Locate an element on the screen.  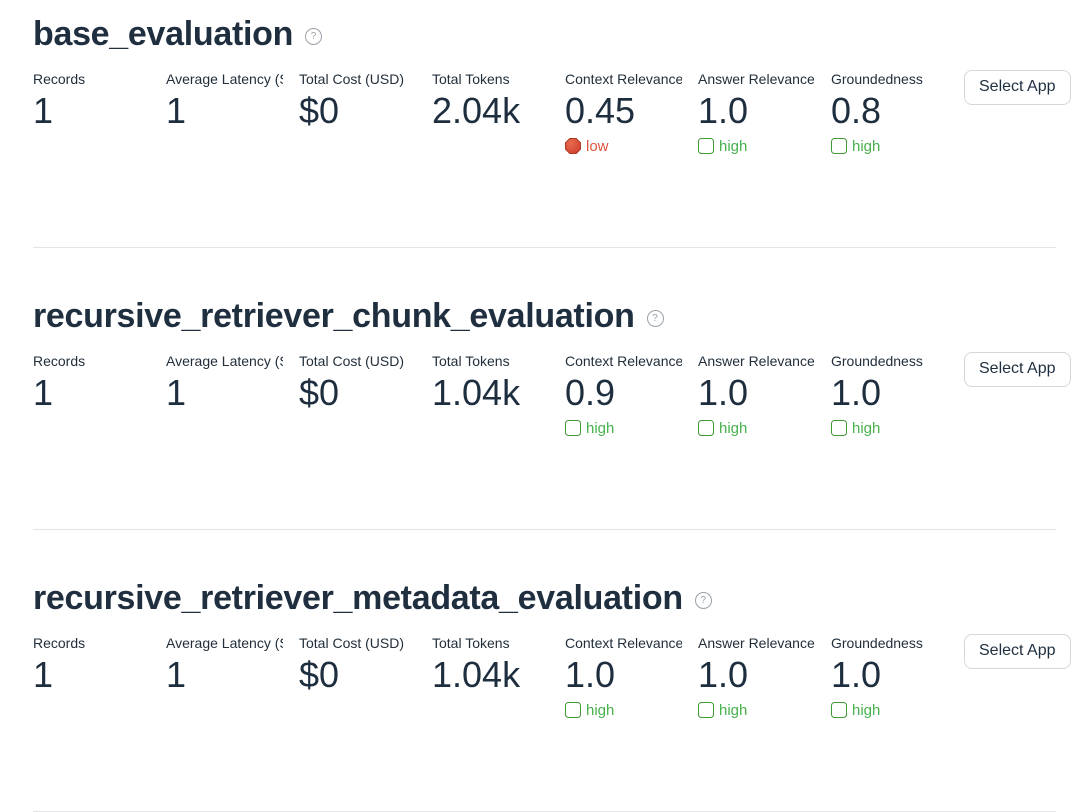
metric-value: 1.04k is located at coordinates (476, 392).